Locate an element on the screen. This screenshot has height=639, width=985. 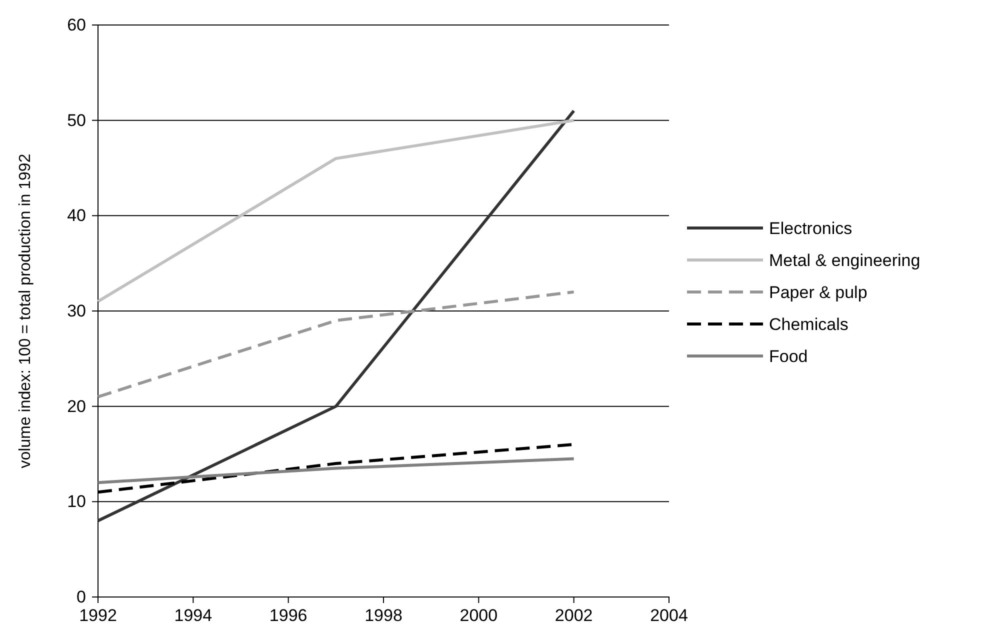
y-tick-label: 20 is located at coordinates (76, 406).